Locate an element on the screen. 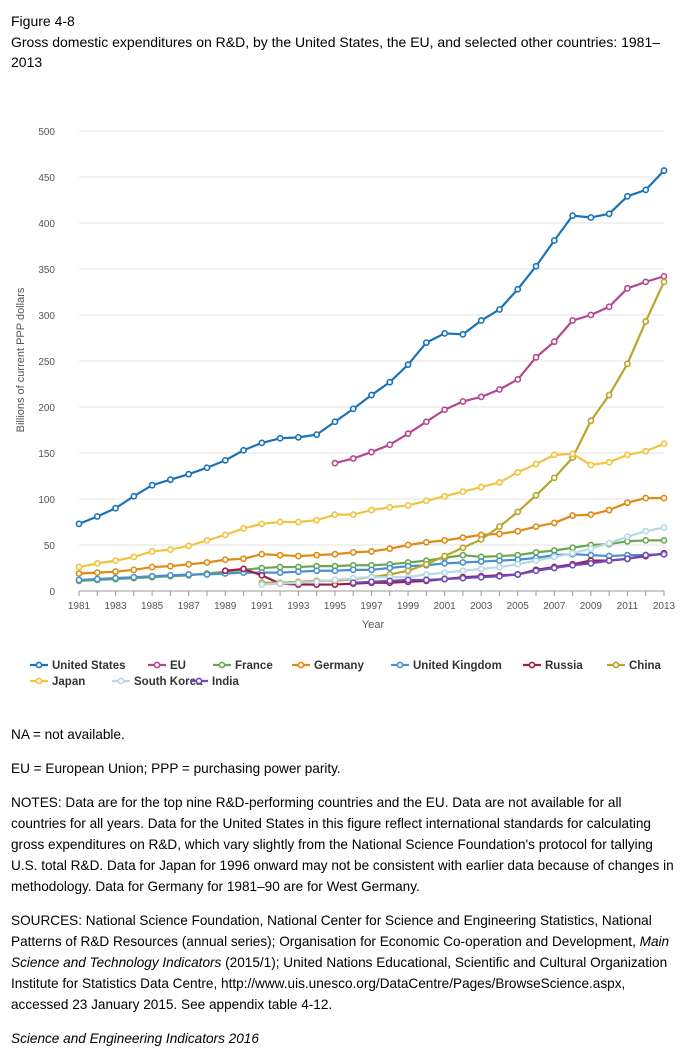 The height and width of the screenshot is (1062, 684). legend-marker-south-korea is located at coordinates (121, 681).